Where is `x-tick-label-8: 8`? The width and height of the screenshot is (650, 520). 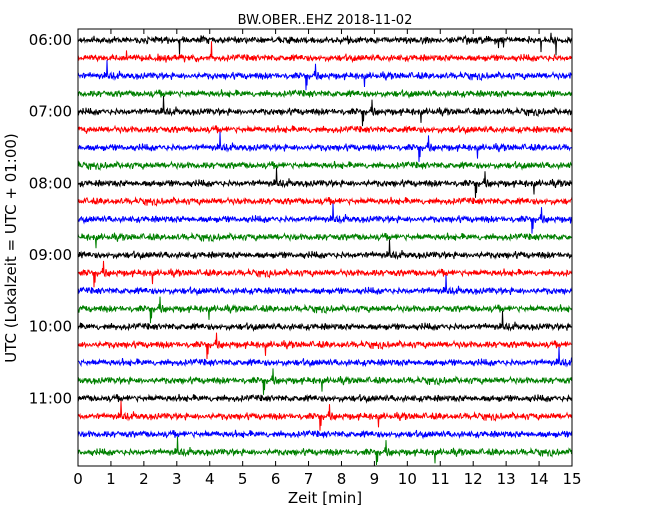
x-tick-label-8: 8 is located at coordinates (342, 479).